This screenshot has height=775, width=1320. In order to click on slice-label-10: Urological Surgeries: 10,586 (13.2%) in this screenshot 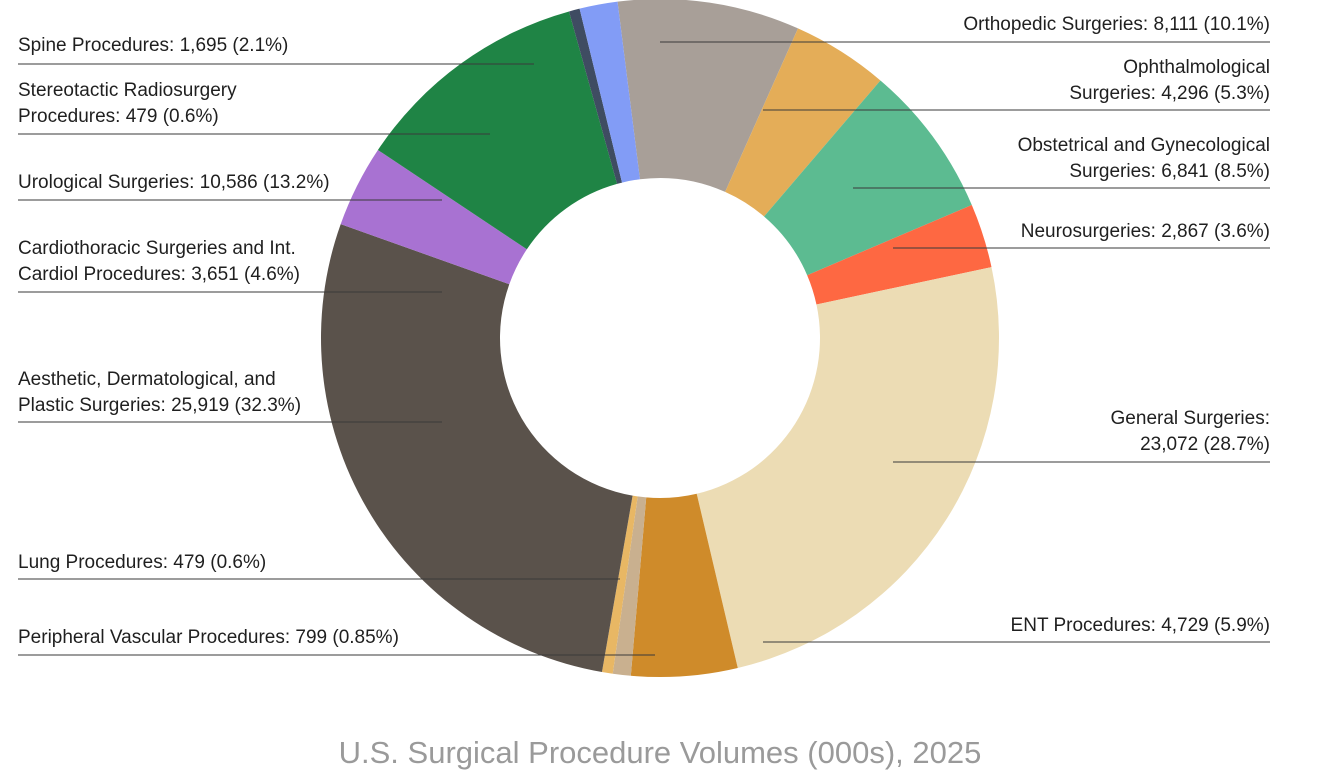, I will do `click(174, 182)`.